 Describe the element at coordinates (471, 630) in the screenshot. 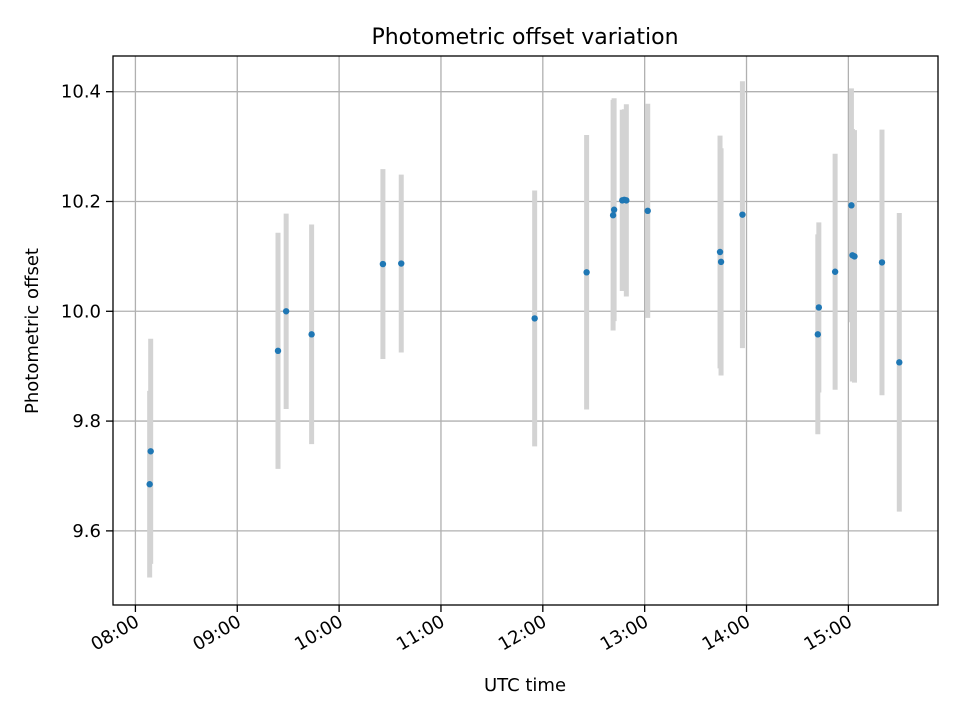

I see `x-axis: 08:00 09:00 10:00 11:00 12:00 13:00 14:00 15:00` at that location.